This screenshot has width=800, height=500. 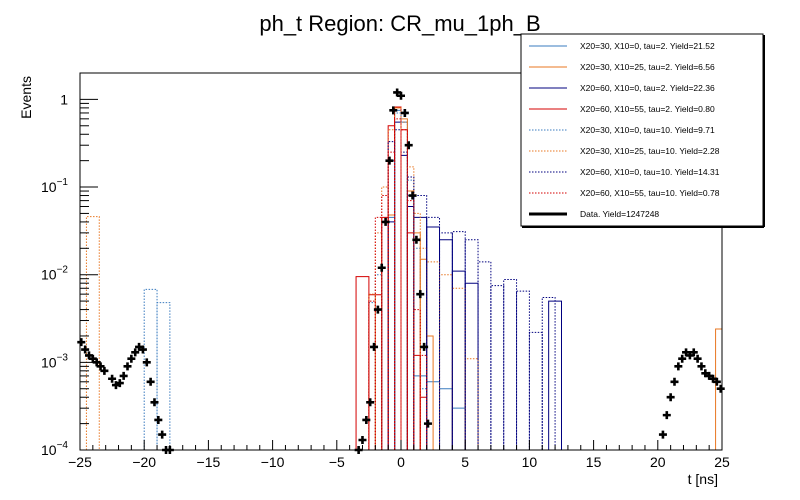 What do you see at coordinates (144, 462) in the screenshot?
I see `x-tick-label: −20` at bounding box center [144, 462].